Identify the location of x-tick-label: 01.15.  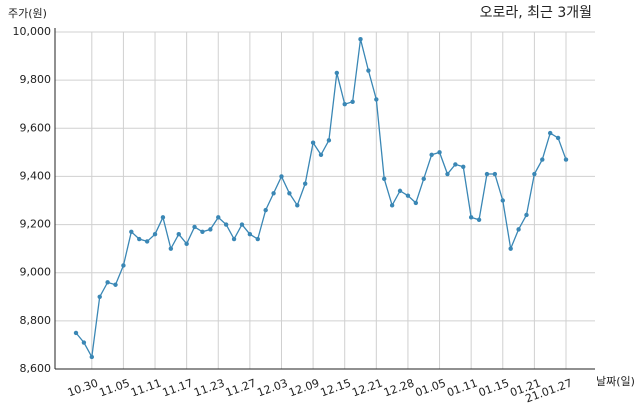
(494, 387).